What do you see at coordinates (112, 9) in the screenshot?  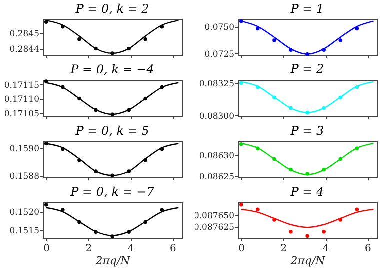 I see `chart-title: P = 0, k = 2` at bounding box center [112, 9].